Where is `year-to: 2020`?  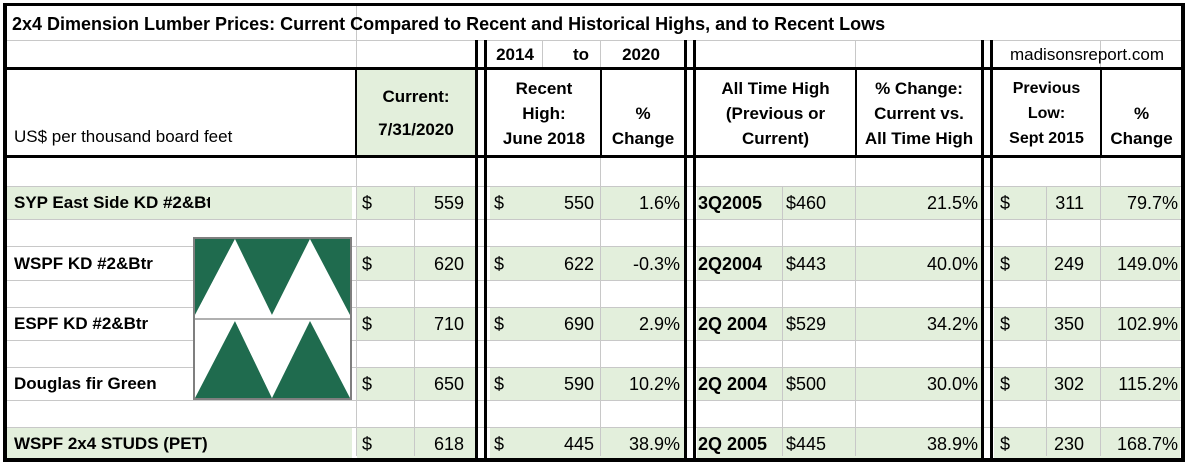
year-to: 2020 is located at coordinates (641, 54).